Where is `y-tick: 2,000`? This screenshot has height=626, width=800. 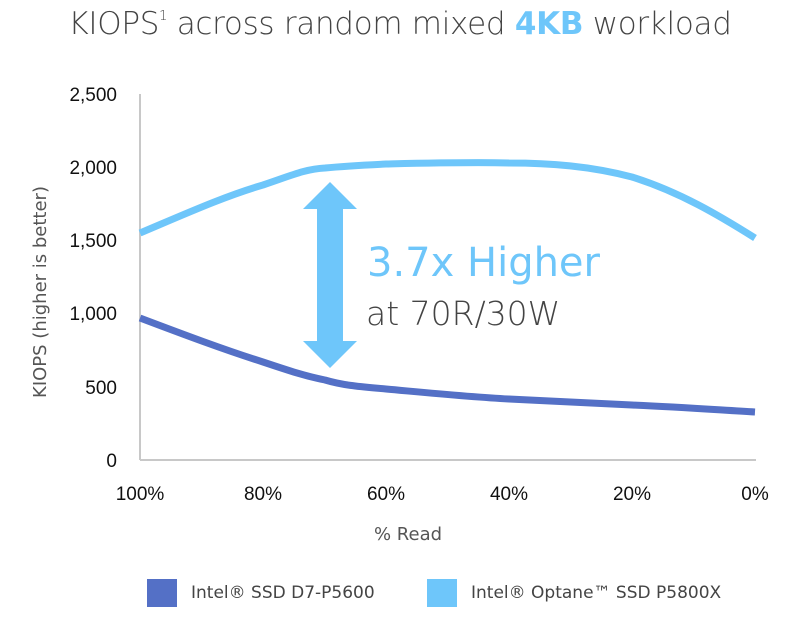 y-tick: 2,000 is located at coordinates (93, 168).